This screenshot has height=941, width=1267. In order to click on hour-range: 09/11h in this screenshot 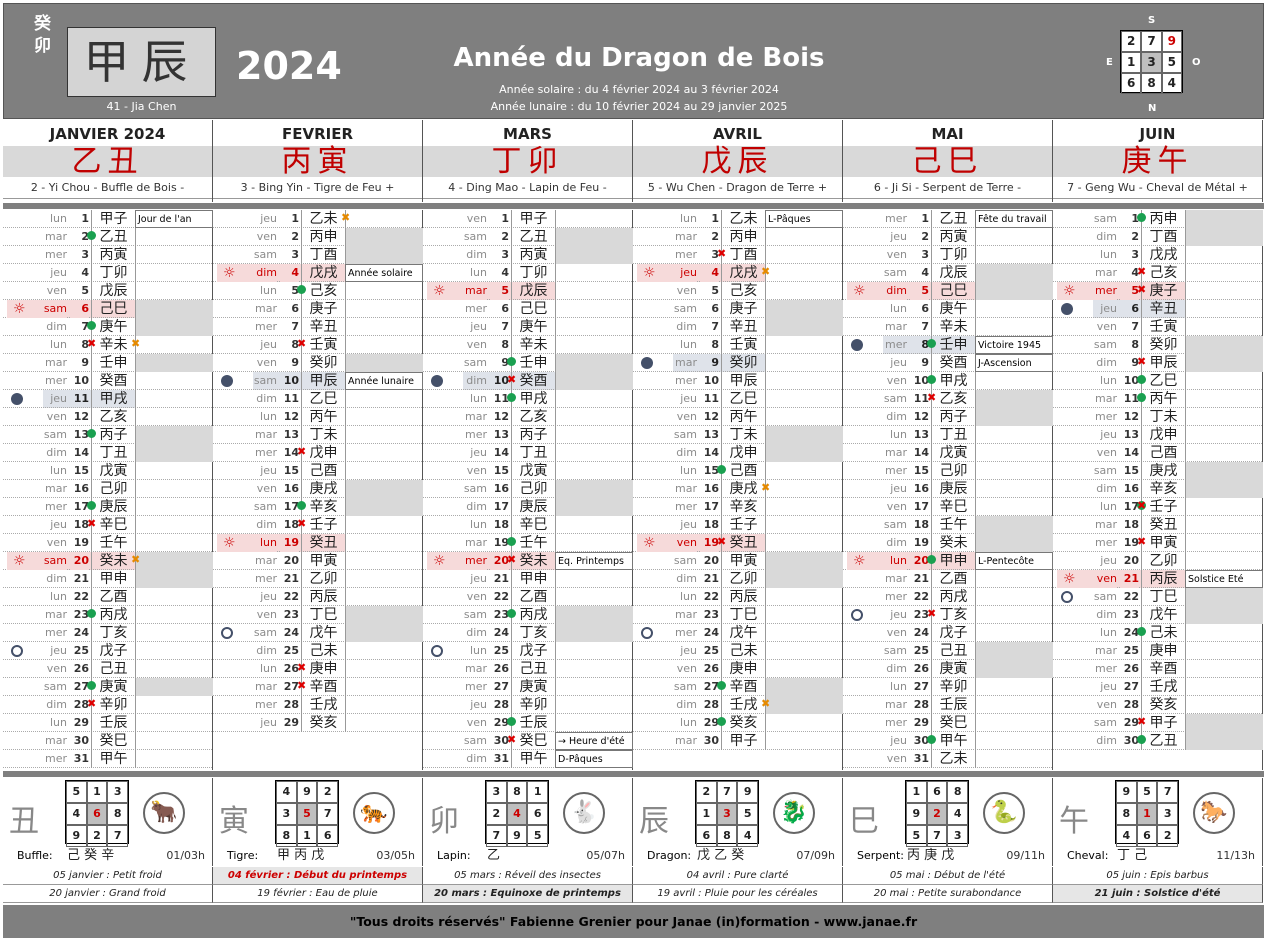, I will do `click(1025, 855)`.